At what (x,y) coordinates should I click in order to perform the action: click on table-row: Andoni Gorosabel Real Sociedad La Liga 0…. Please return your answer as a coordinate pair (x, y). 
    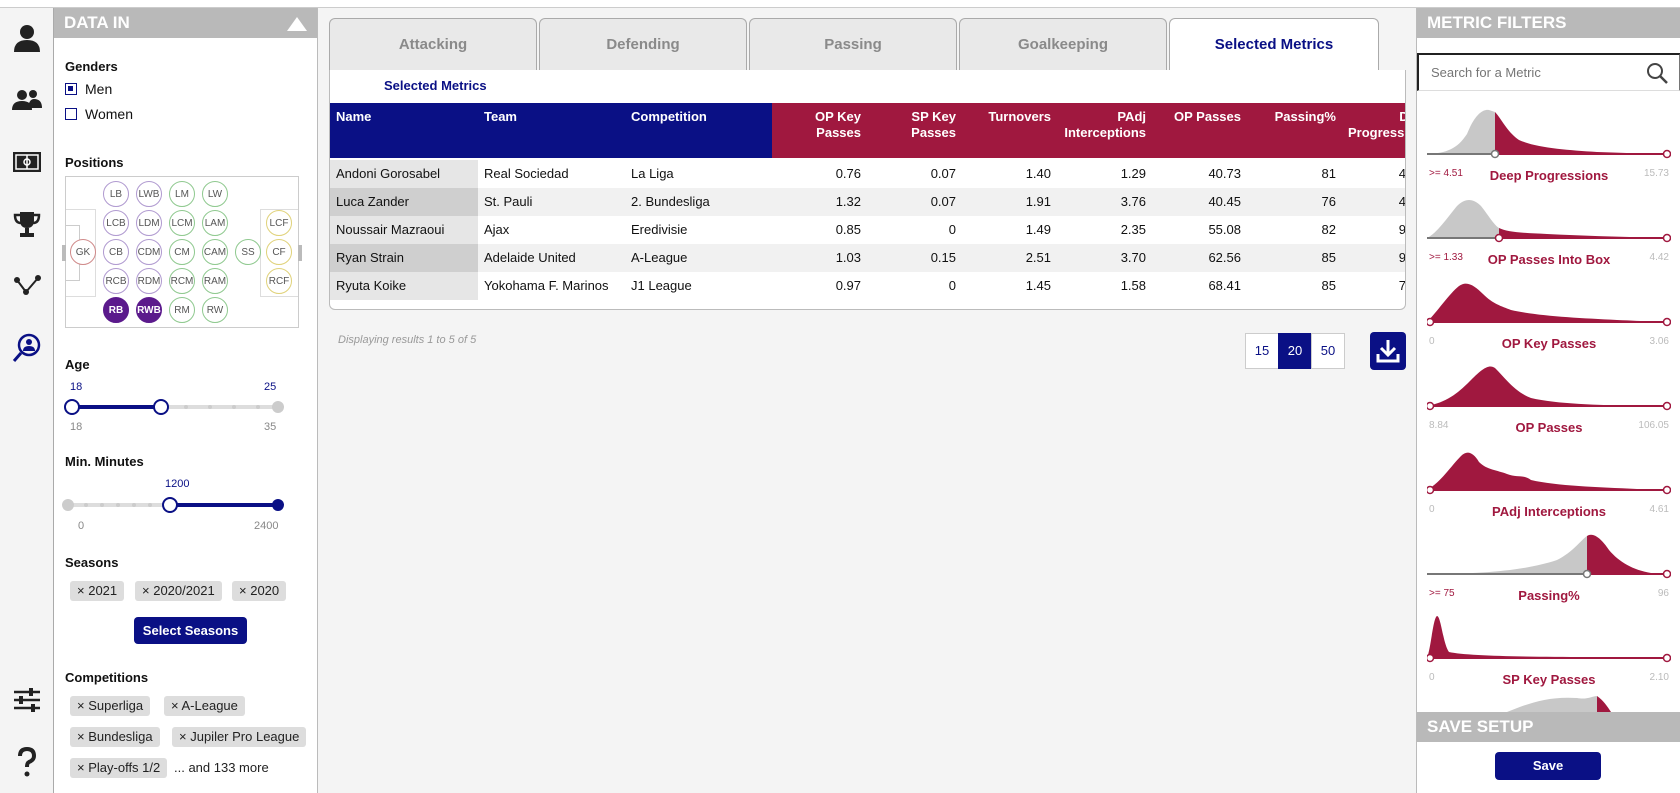
    Looking at the image, I should click on (867, 174).